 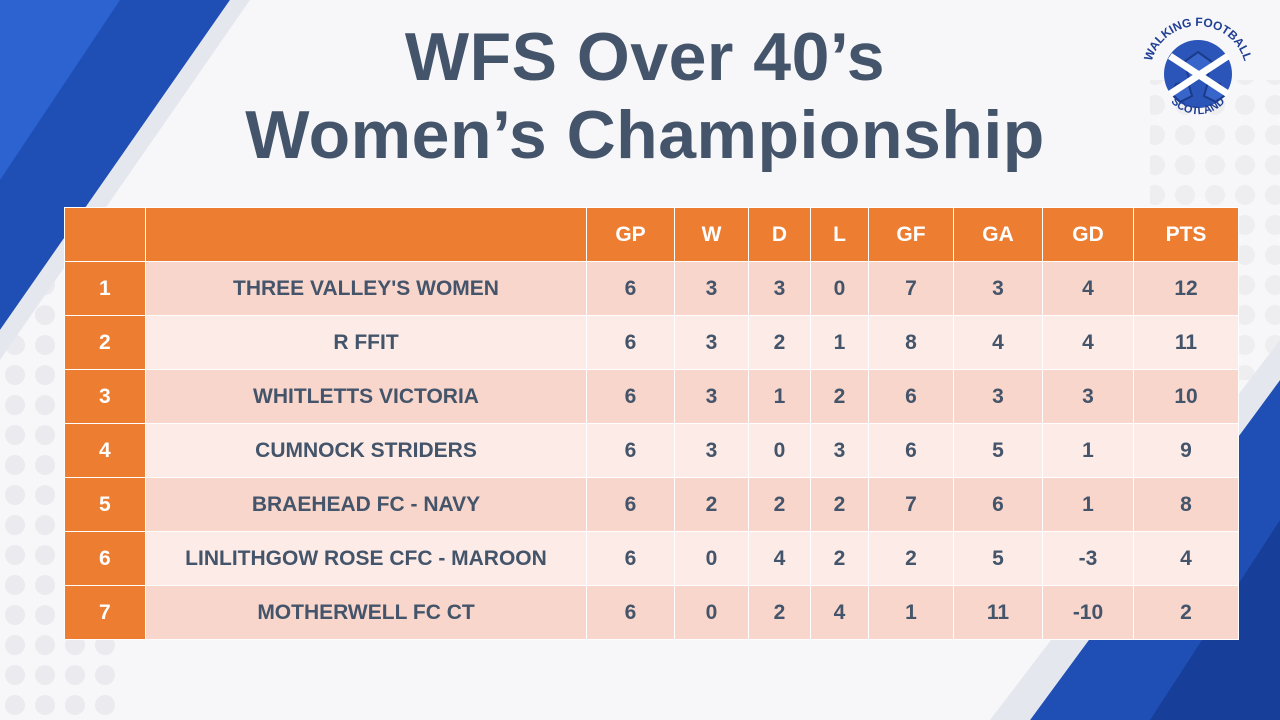 I want to click on table-row: 5 BRAEHEAD FC - NAVY 6 2 2 2 7 6 1 8, so click(x=651, y=504).